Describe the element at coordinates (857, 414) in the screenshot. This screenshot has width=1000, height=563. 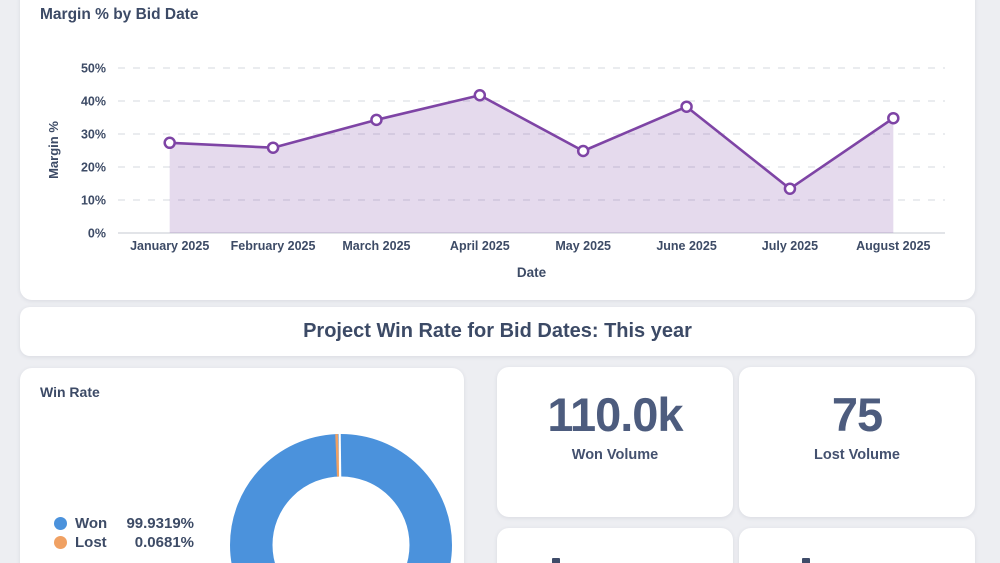
I see `lost-volume-value: 75` at that location.